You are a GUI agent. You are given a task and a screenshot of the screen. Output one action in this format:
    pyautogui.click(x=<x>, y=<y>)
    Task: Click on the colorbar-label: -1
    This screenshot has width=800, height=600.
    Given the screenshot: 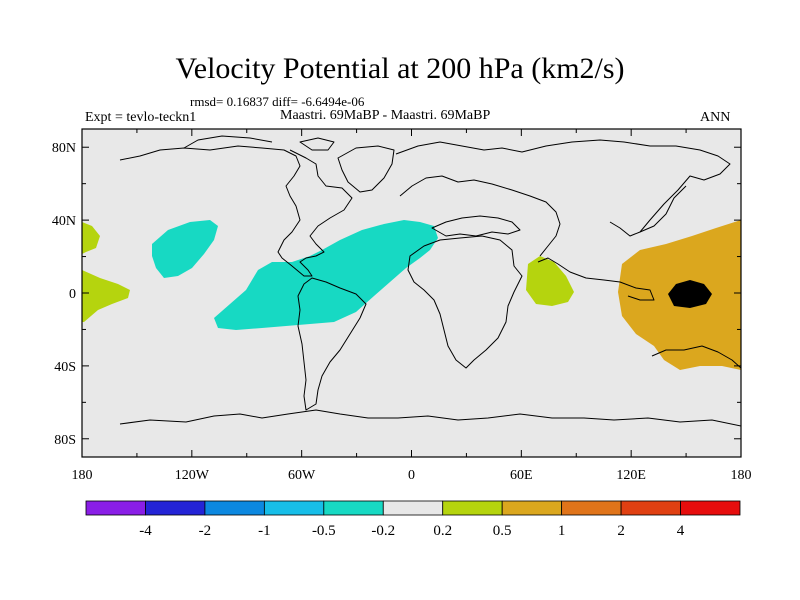 What is the action you would take?
    pyautogui.click(x=264, y=531)
    